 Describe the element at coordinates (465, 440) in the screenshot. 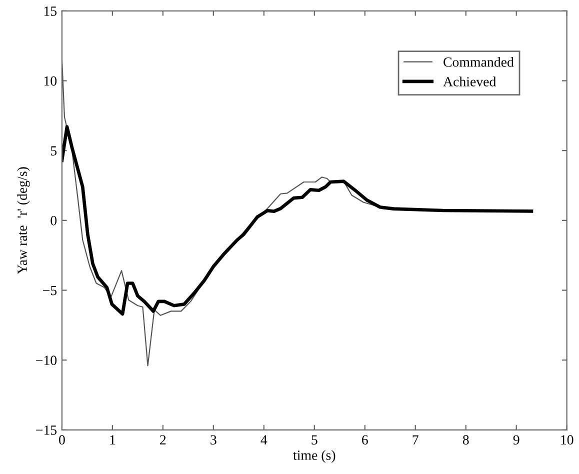

I see `x-tick-label: 8` at that location.